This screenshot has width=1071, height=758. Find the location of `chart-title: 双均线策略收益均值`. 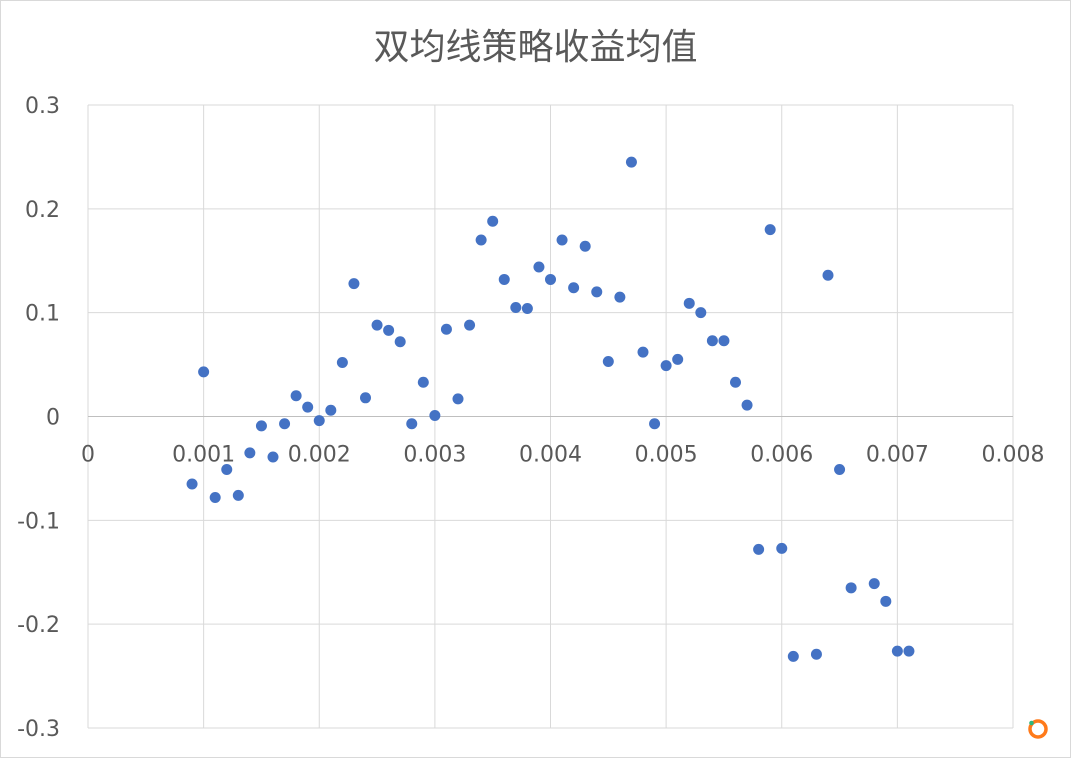

chart-title: 双均线策略收益均值 is located at coordinates (535, 47).